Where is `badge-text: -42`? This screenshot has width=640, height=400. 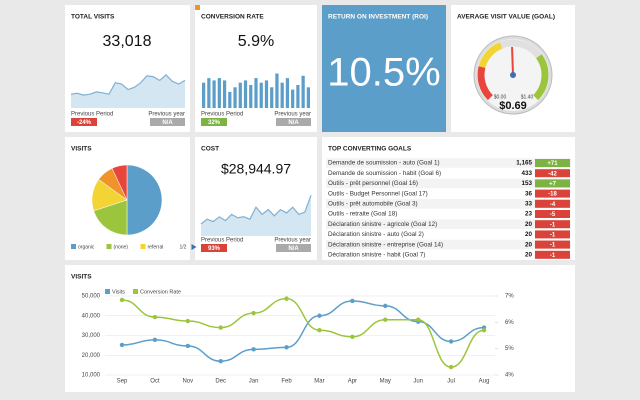 badge-text: -42 is located at coordinates (552, 174).